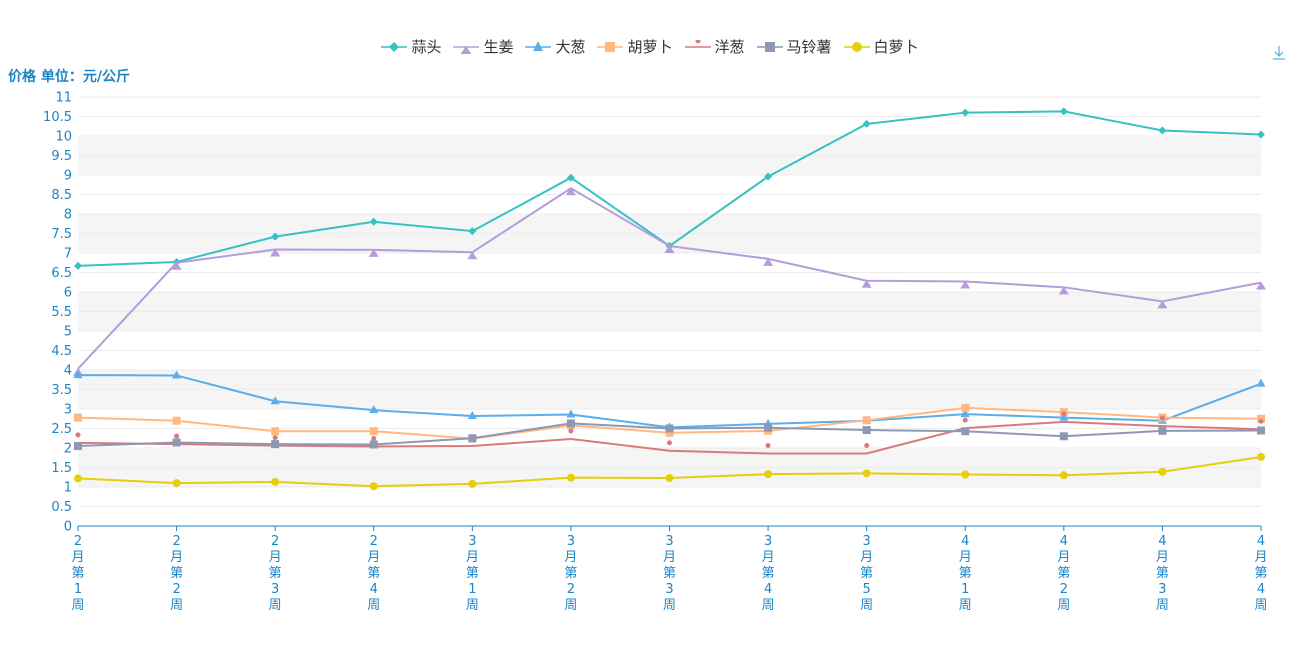 The height and width of the screenshot is (650, 1300). What do you see at coordinates (61, 390) in the screenshot?
I see `y-tick-label: 3.5` at bounding box center [61, 390].